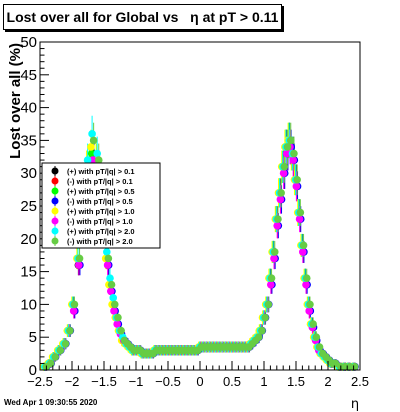 The width and height of the screenshot is (400, 412). Describe the element at coordinates (101, 191) in the screenshot. I see `legend-label: (+) with pT/|q| > 0.5` at that location.